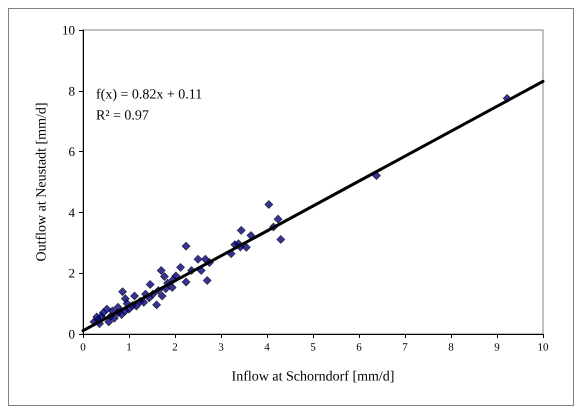  I want to click on x-tick-label: 10, so click(543, 348).